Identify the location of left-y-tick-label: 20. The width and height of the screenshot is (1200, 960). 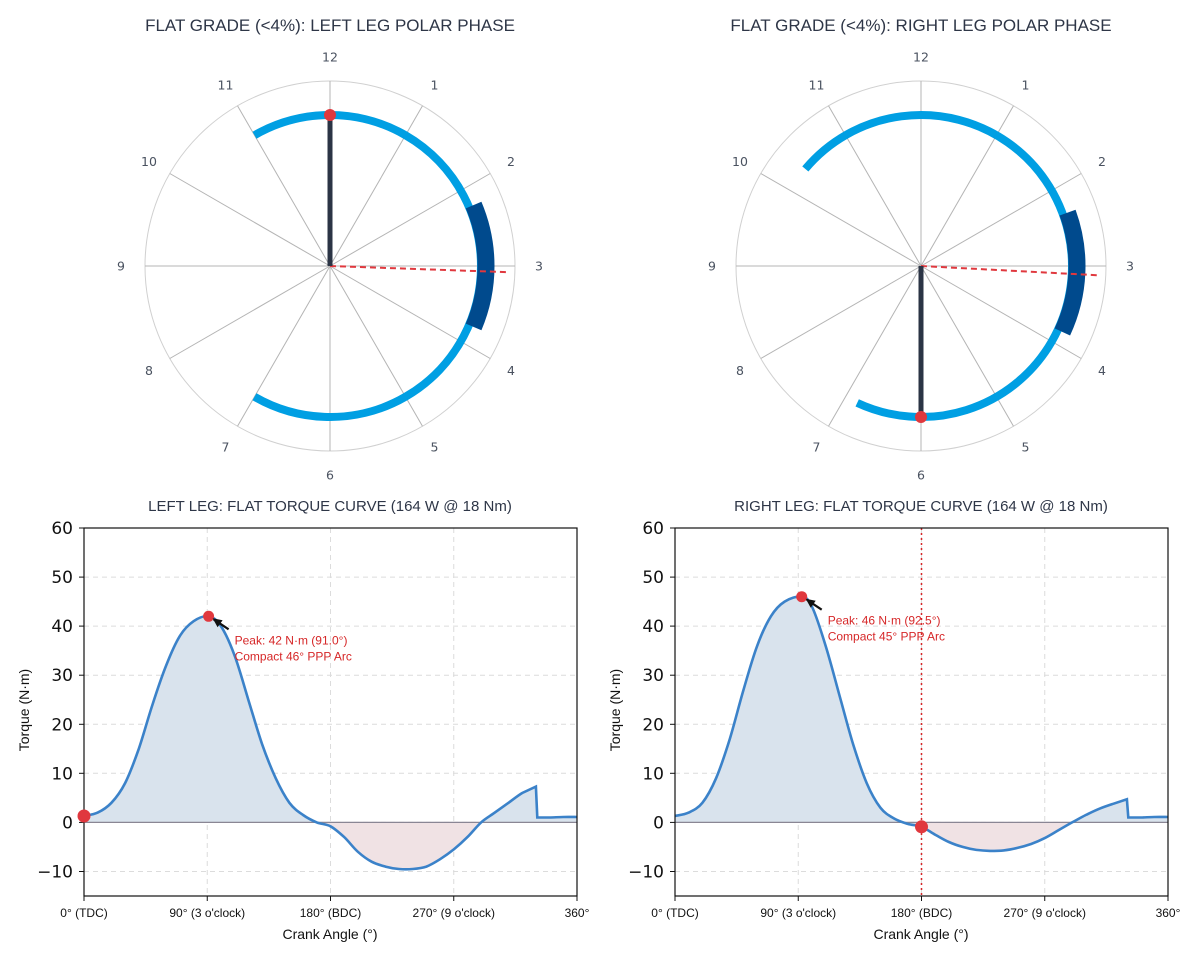
(62, 725).